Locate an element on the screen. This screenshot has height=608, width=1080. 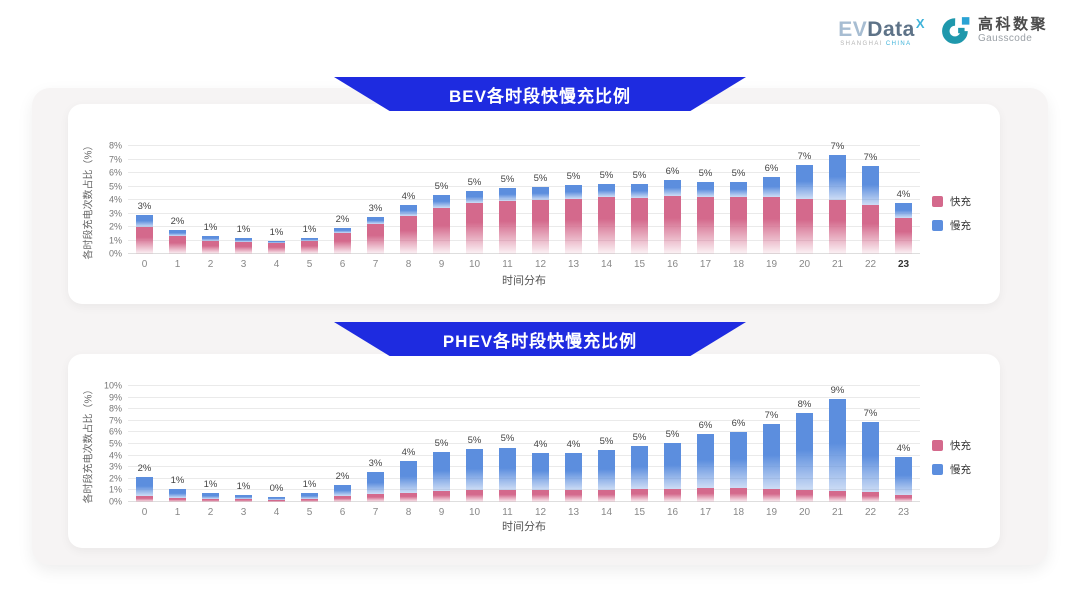
gausscode-english-name: Gausscode is located at coordinates (1005, 38).